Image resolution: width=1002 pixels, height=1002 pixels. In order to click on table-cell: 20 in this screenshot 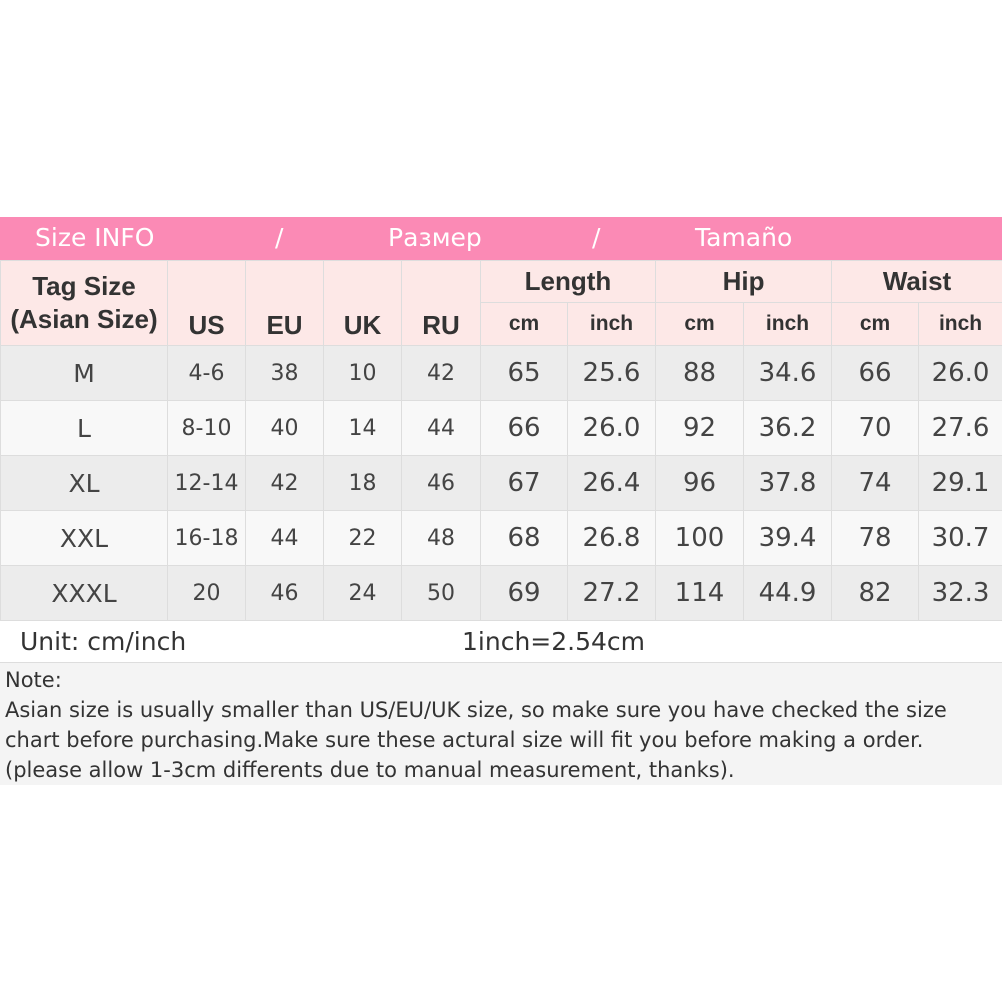, I will do `click(206, 593)`.